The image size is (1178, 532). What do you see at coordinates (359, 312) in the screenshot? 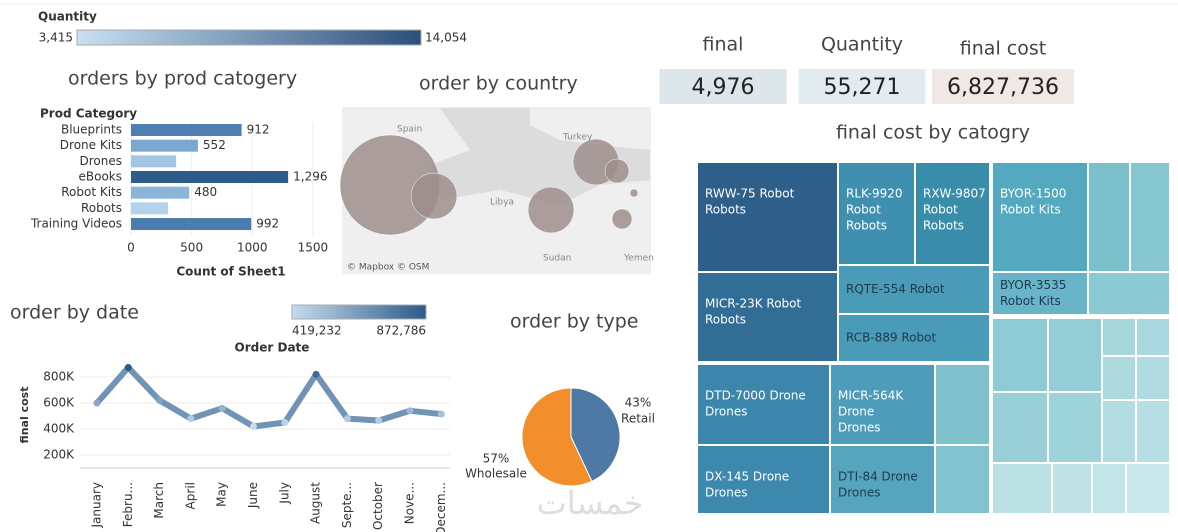
I see `legend-gradient` at bounding box center [359, 312].